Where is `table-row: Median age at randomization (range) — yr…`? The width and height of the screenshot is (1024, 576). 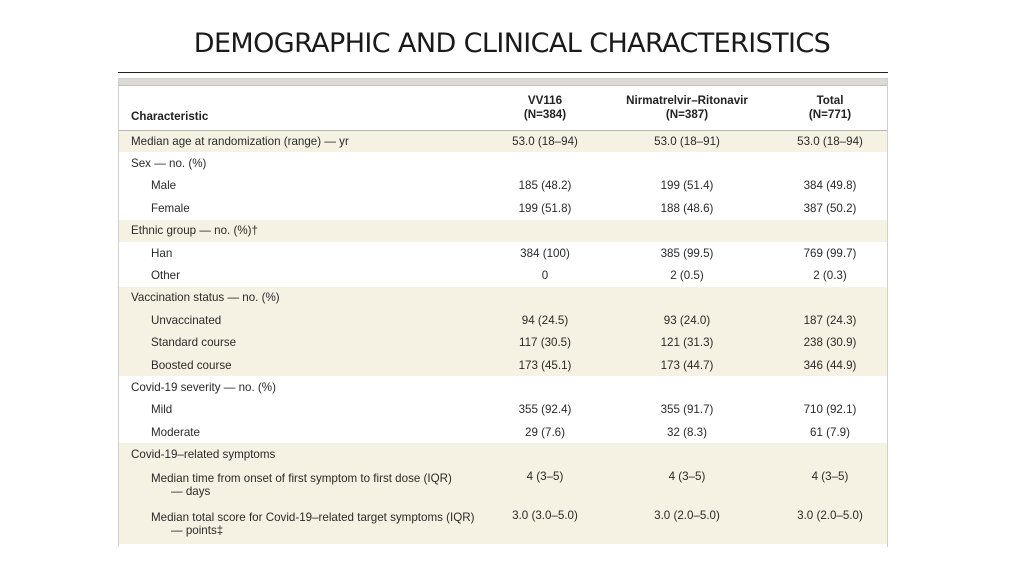 table-row: Median age at randomization (range) — yr… is located at coordinates (503, 141).